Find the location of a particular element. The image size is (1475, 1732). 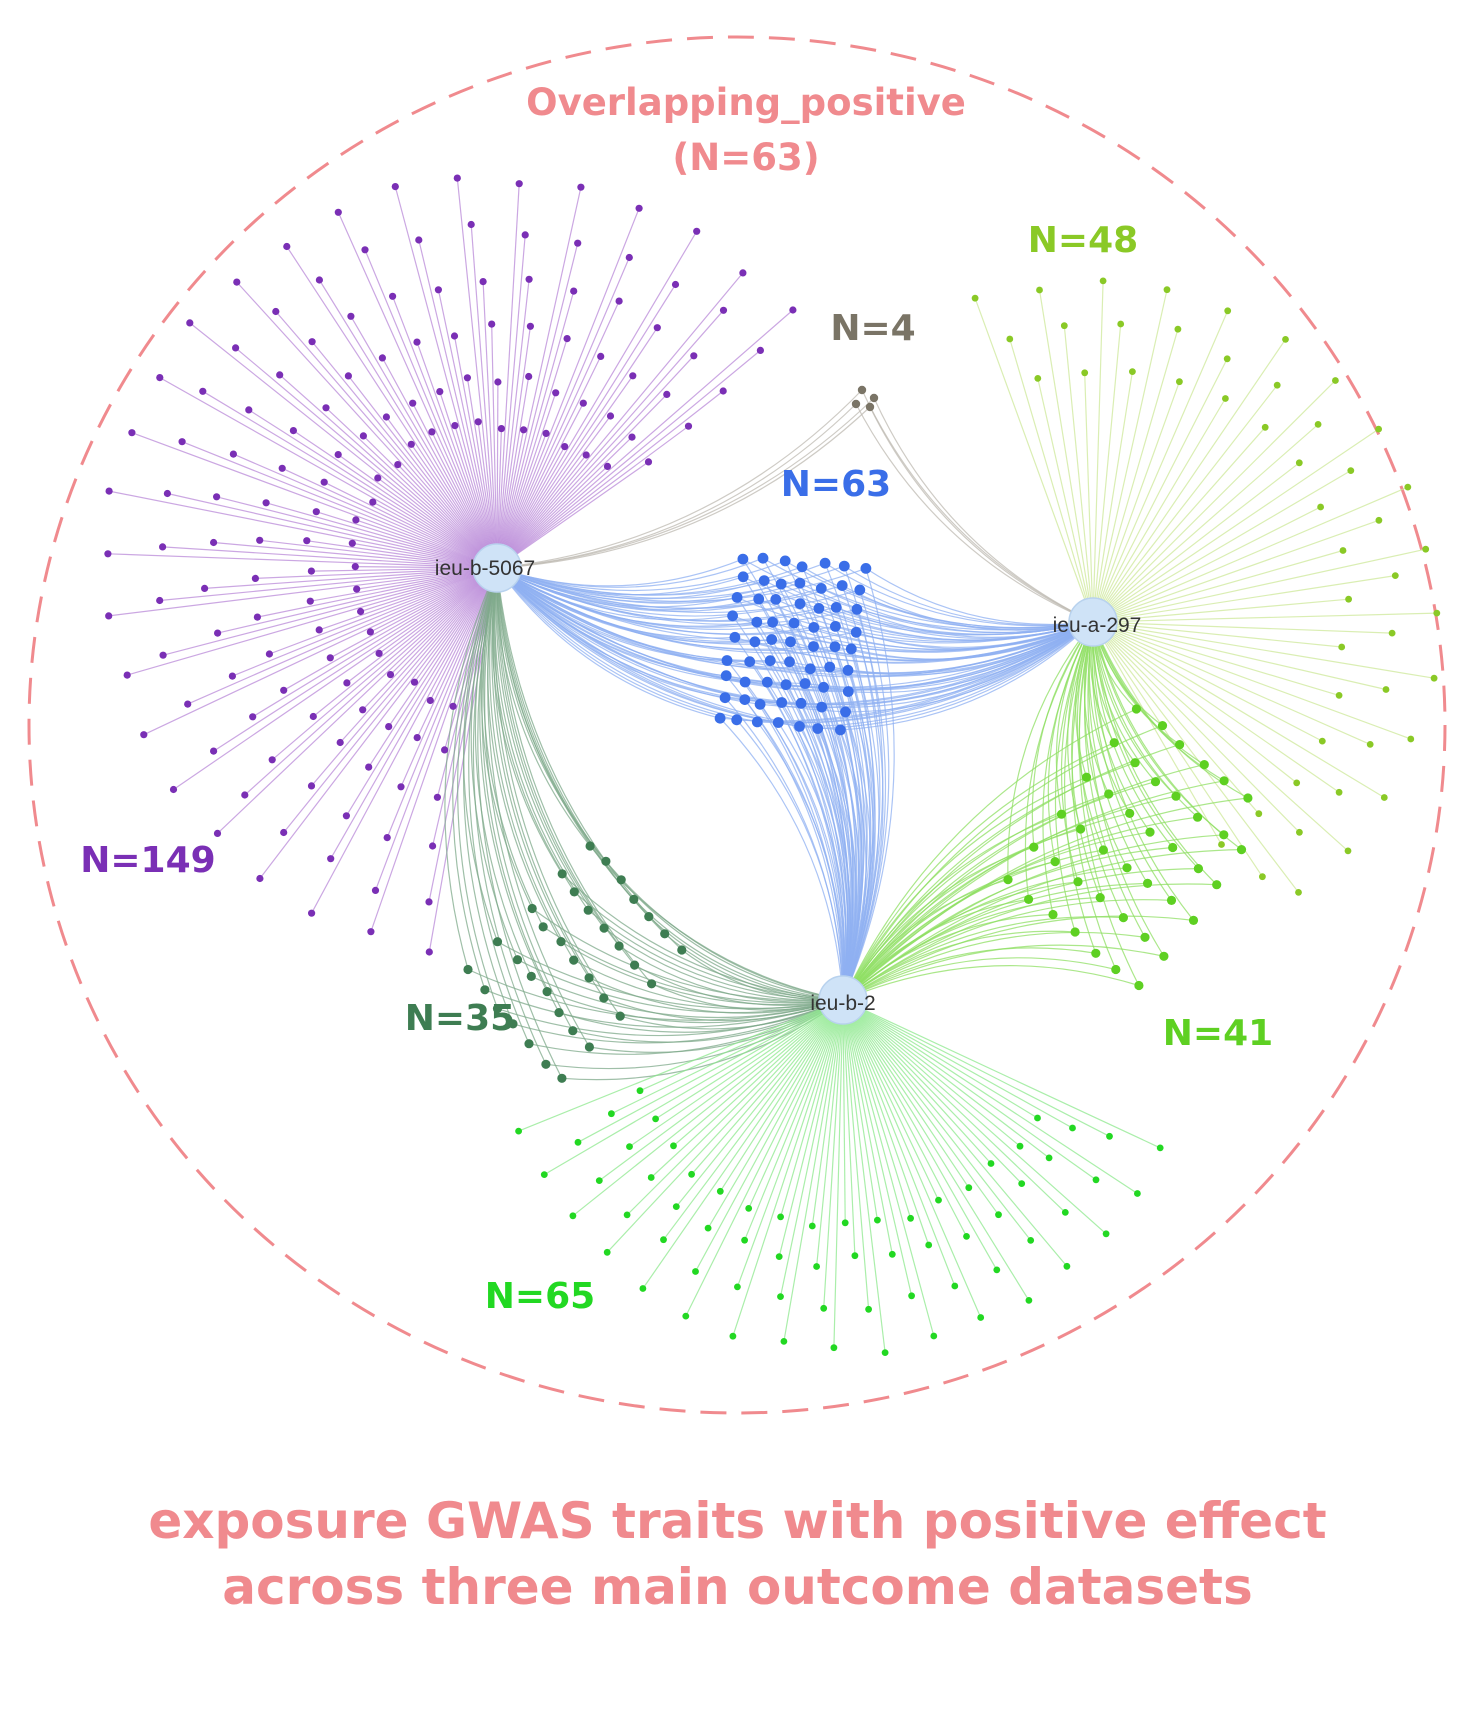

hub-label-ieu-b-2: ieu-b-2 is located at coordinates (842, 1003).